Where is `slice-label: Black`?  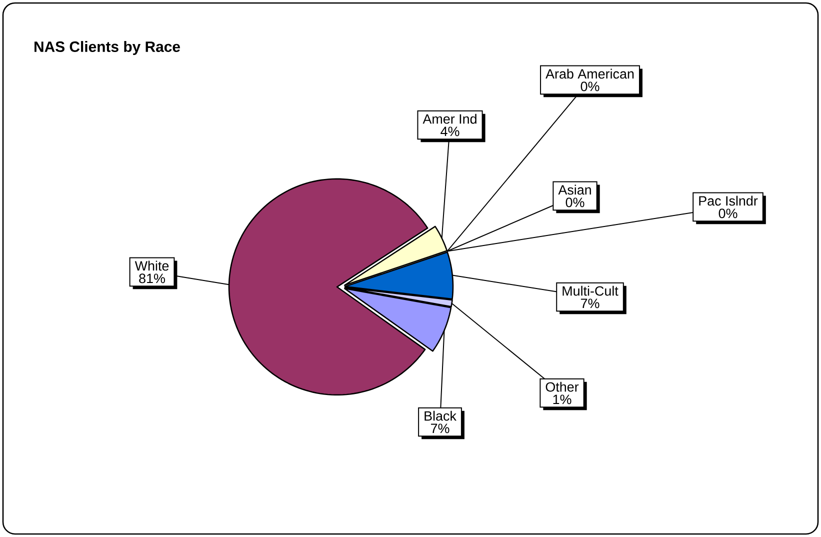 slice-label: Black is located at coordinates (440, 415).